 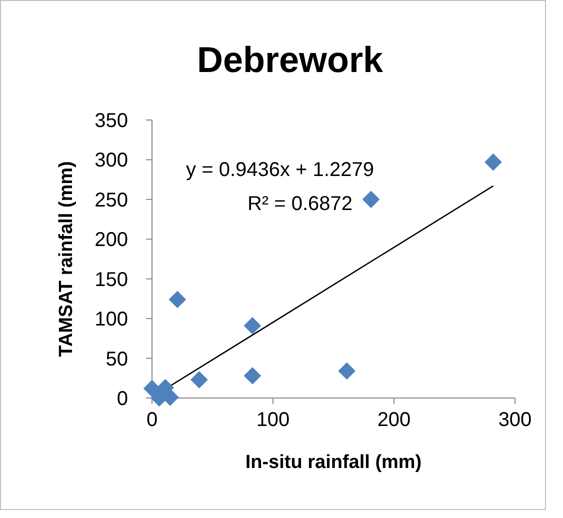 I want to click on x-tick-label: 200, so click(x=394, y=420).